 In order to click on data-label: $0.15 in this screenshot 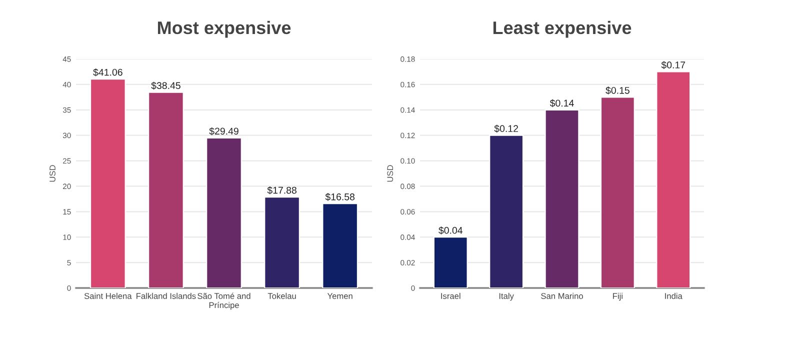, I will do `click(618, 90)`.